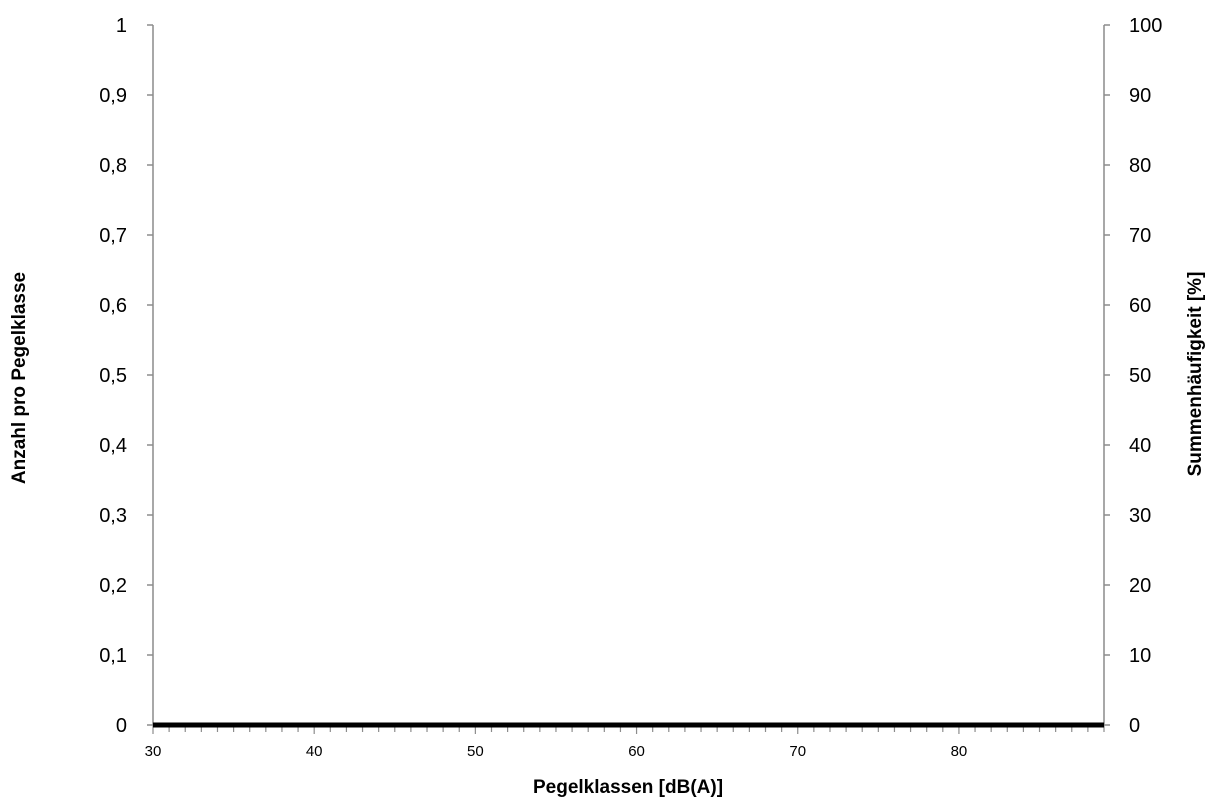 The height and width of the screenshot is (803, 1212). I want to click on x-tick-label: 40, so click(314, 751).